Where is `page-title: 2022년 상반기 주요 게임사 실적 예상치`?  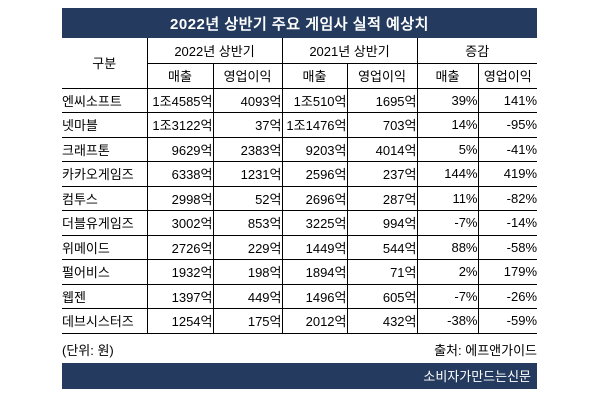 page-title: 2022년 상반기 주요 게임사 실적 예상치 is located at coordinates (299, 24).